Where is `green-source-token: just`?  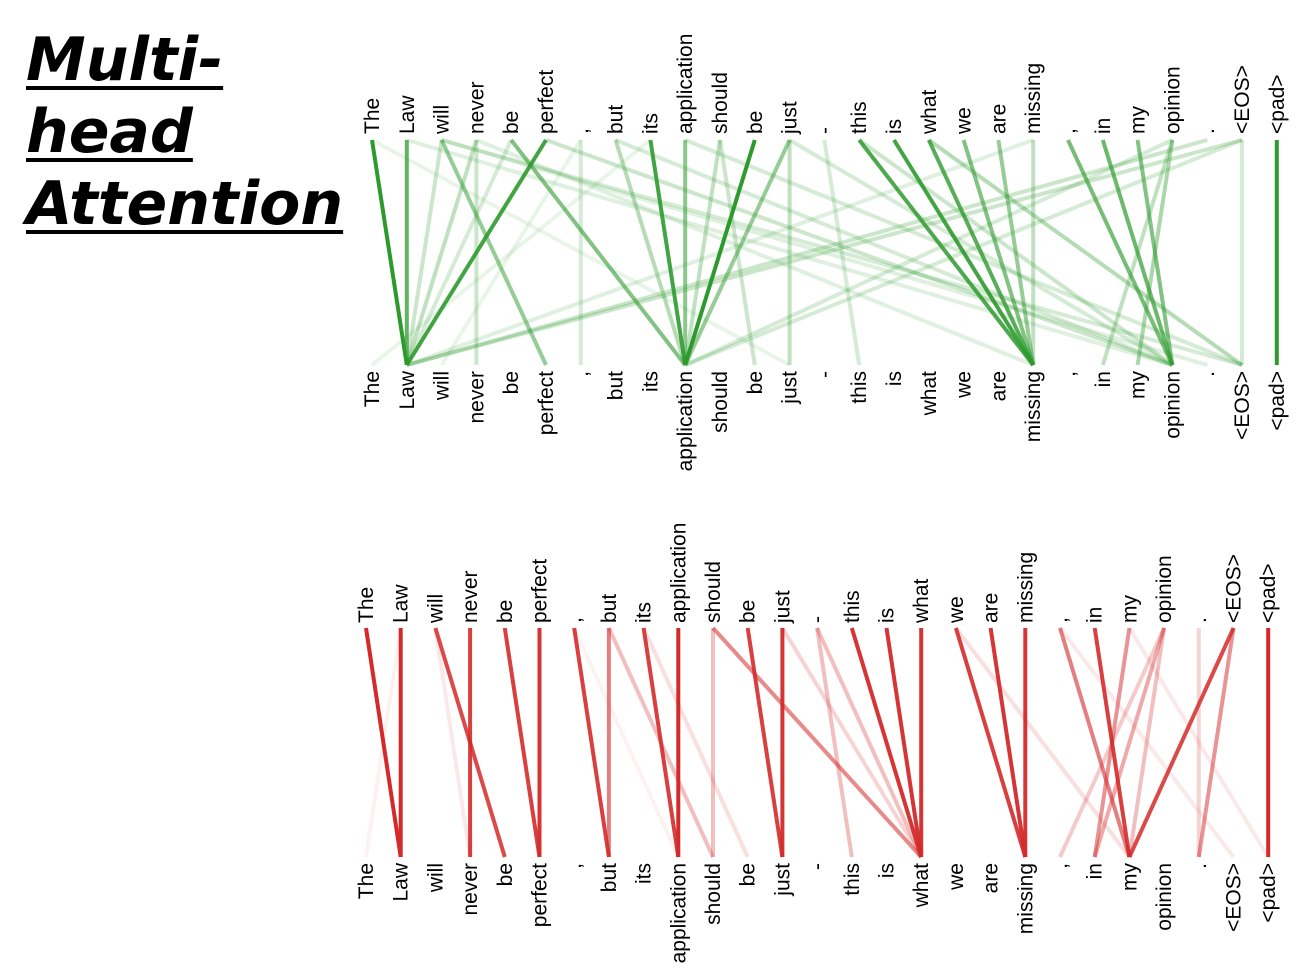
green-source-token: just is located at coordinates (790, 118).